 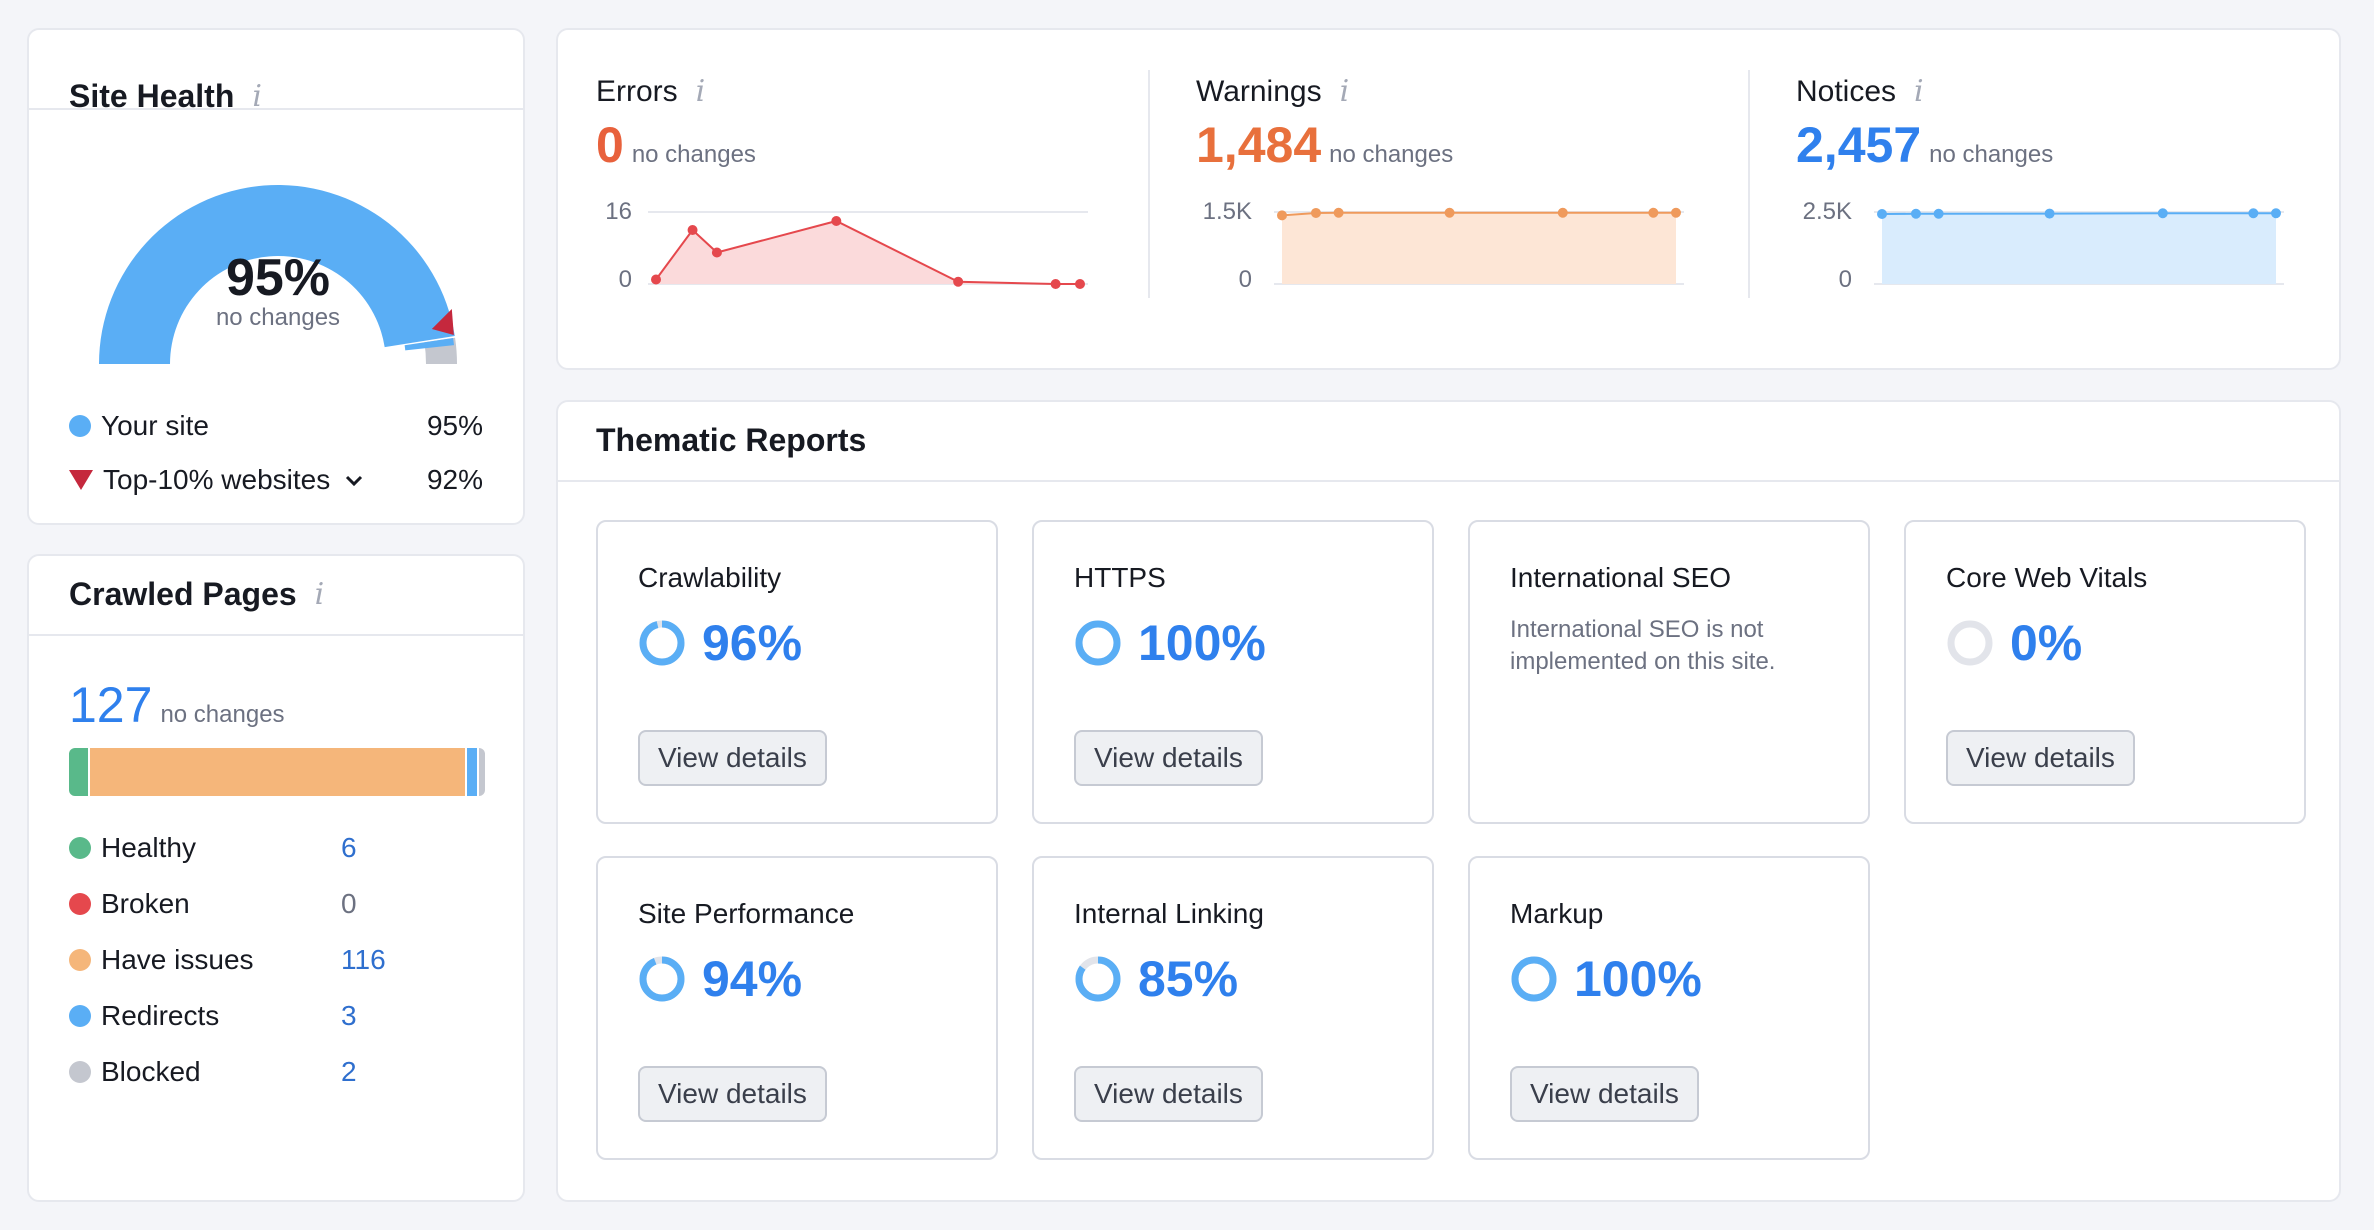 I want to click on legend-top10: Top-10% websites 92%, so click(x=276, y=480).